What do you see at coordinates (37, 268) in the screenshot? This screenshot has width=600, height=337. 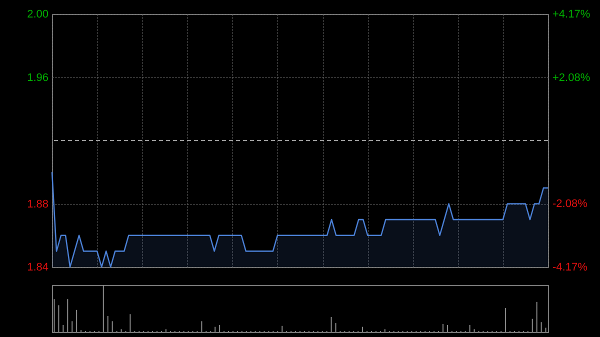 I see `y-tick-label: 1.84` at bounding box center [37, 268].